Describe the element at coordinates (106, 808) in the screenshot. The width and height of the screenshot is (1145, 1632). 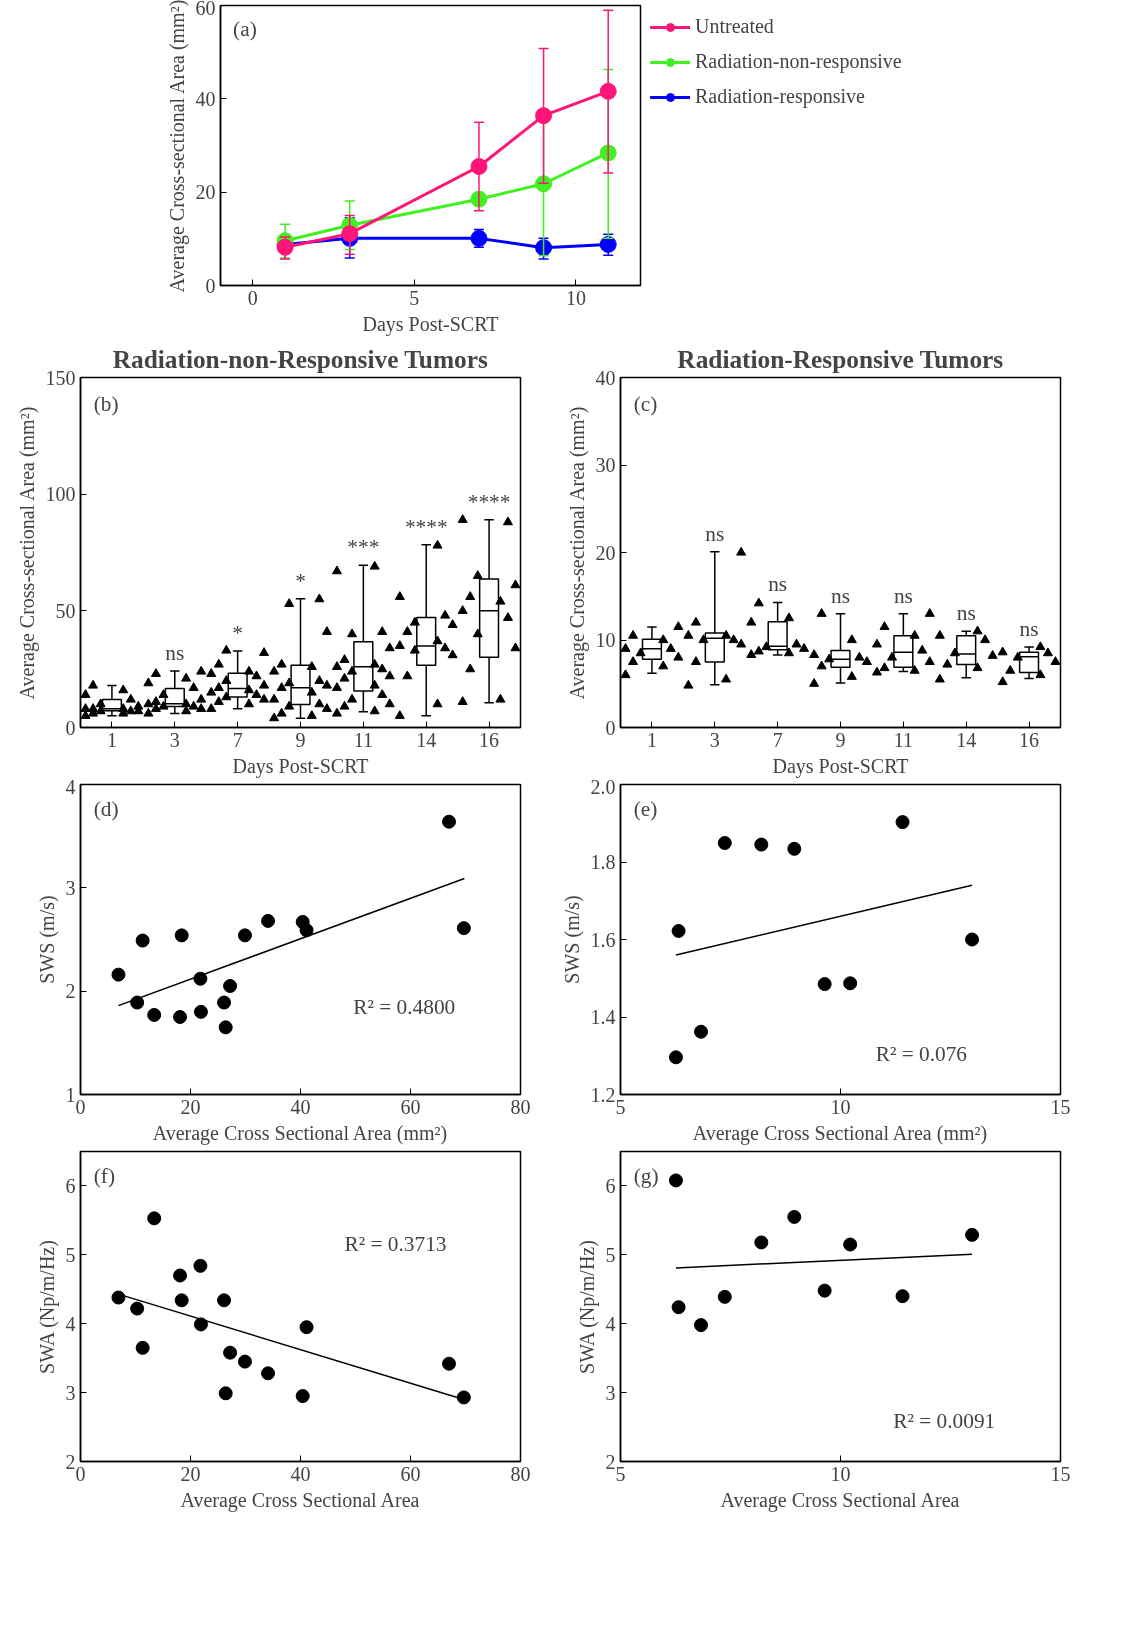
I see `annotation: (d)` at that location.